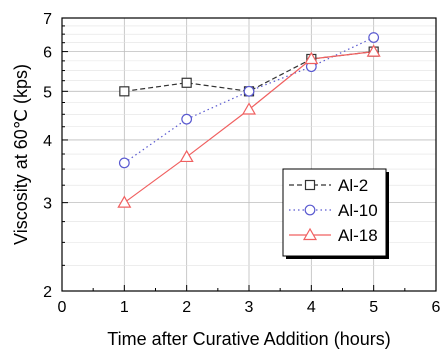  What do you see at coordinates (311, 307) in the screenshot?
I see `x-tick-label: 4` at bounding box center [311, 307].